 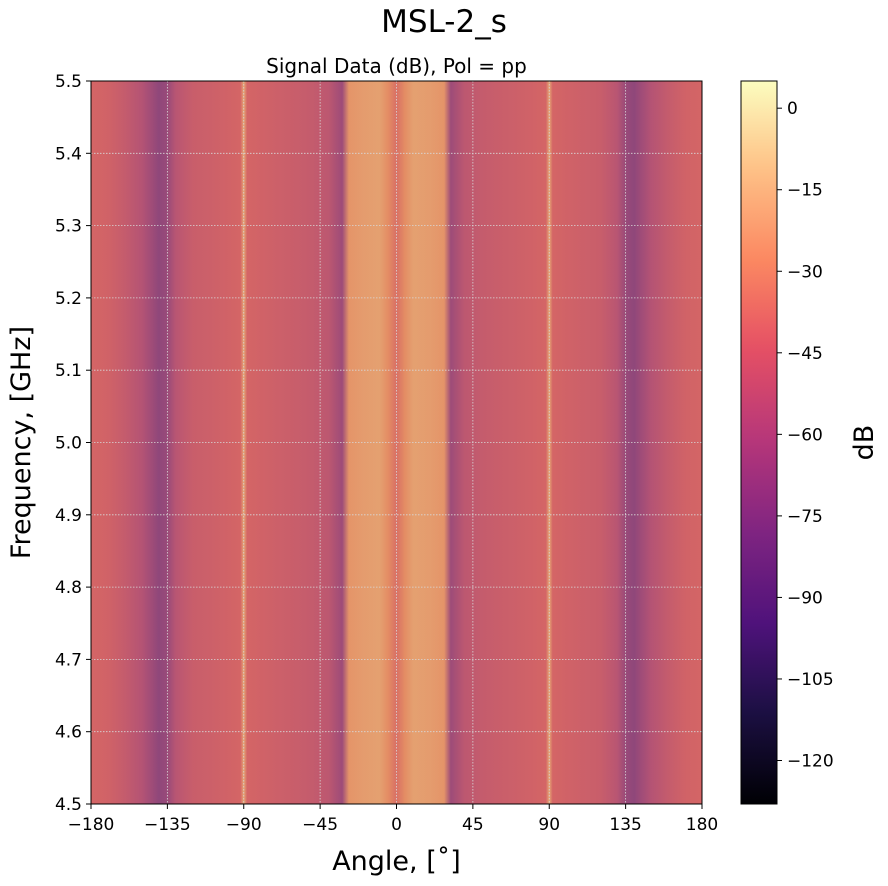 I want to click on y-tick-label: 5.1, so click(x=68, y=371).